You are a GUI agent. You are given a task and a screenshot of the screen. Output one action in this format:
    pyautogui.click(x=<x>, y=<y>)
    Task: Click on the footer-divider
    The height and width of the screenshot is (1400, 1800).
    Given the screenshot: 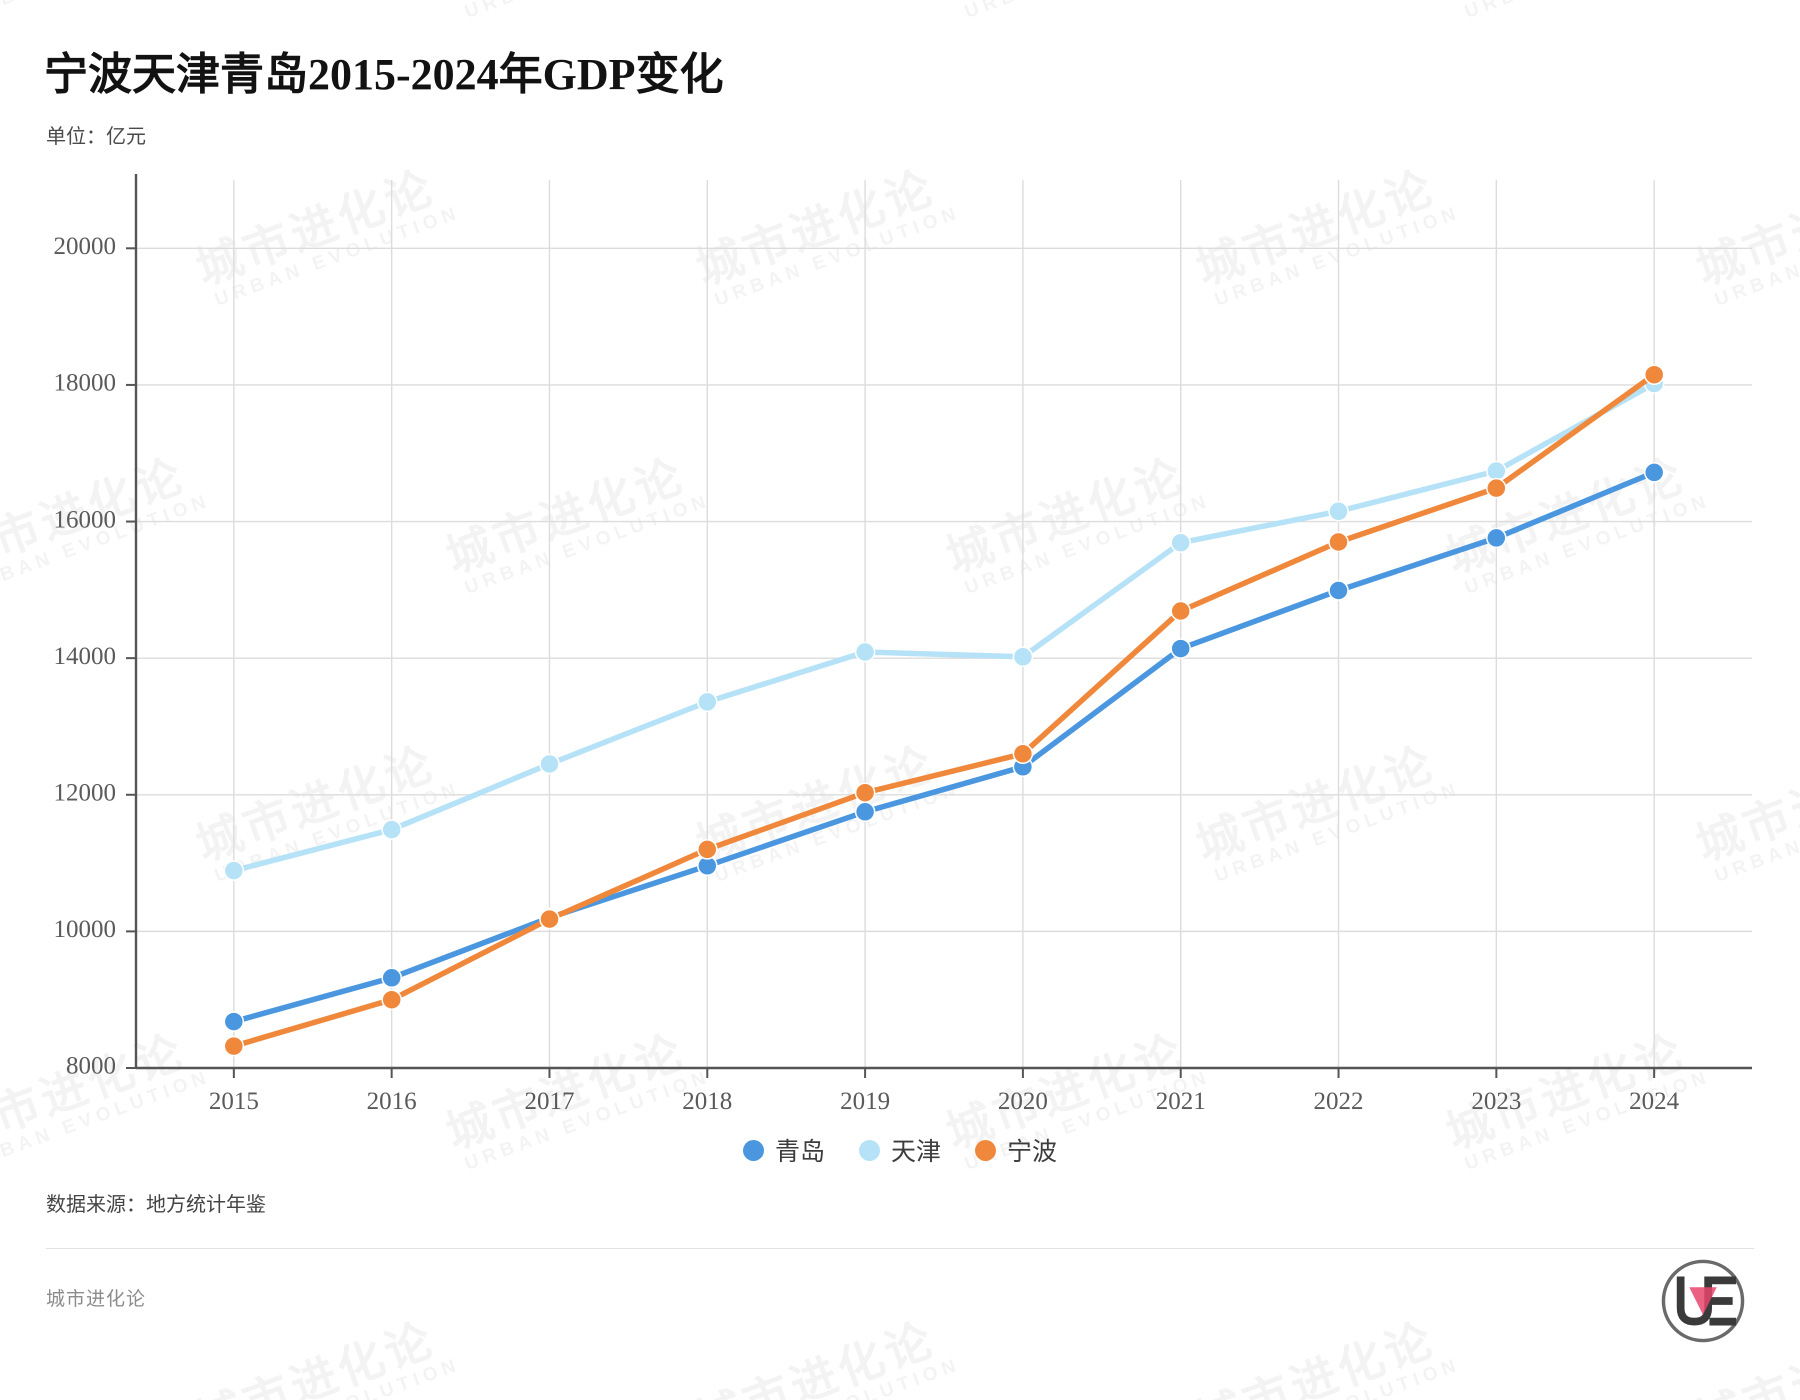 What is the action you would take?
    pyautogui.click(x=900, y=1248)
    